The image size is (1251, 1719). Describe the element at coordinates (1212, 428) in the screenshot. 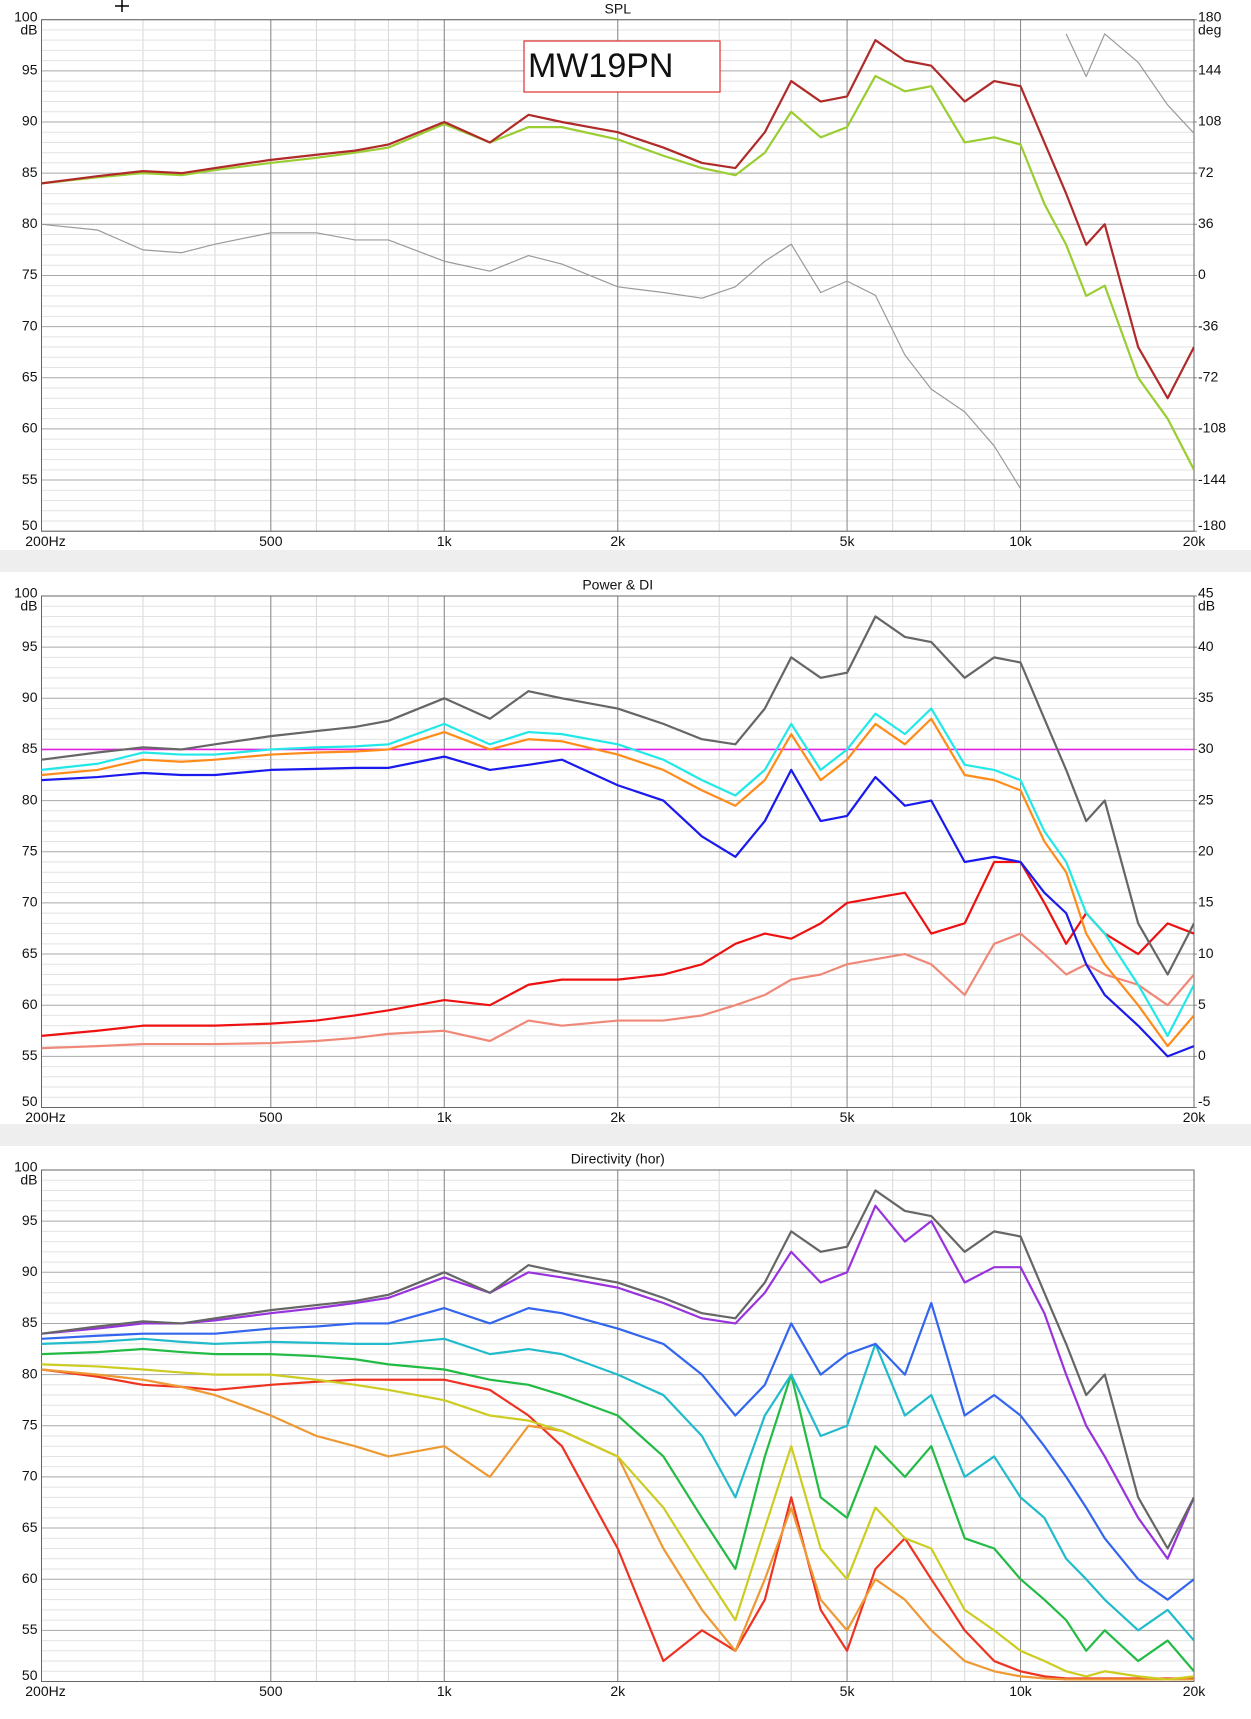

I see `y2-tick-label: -108` at that location.